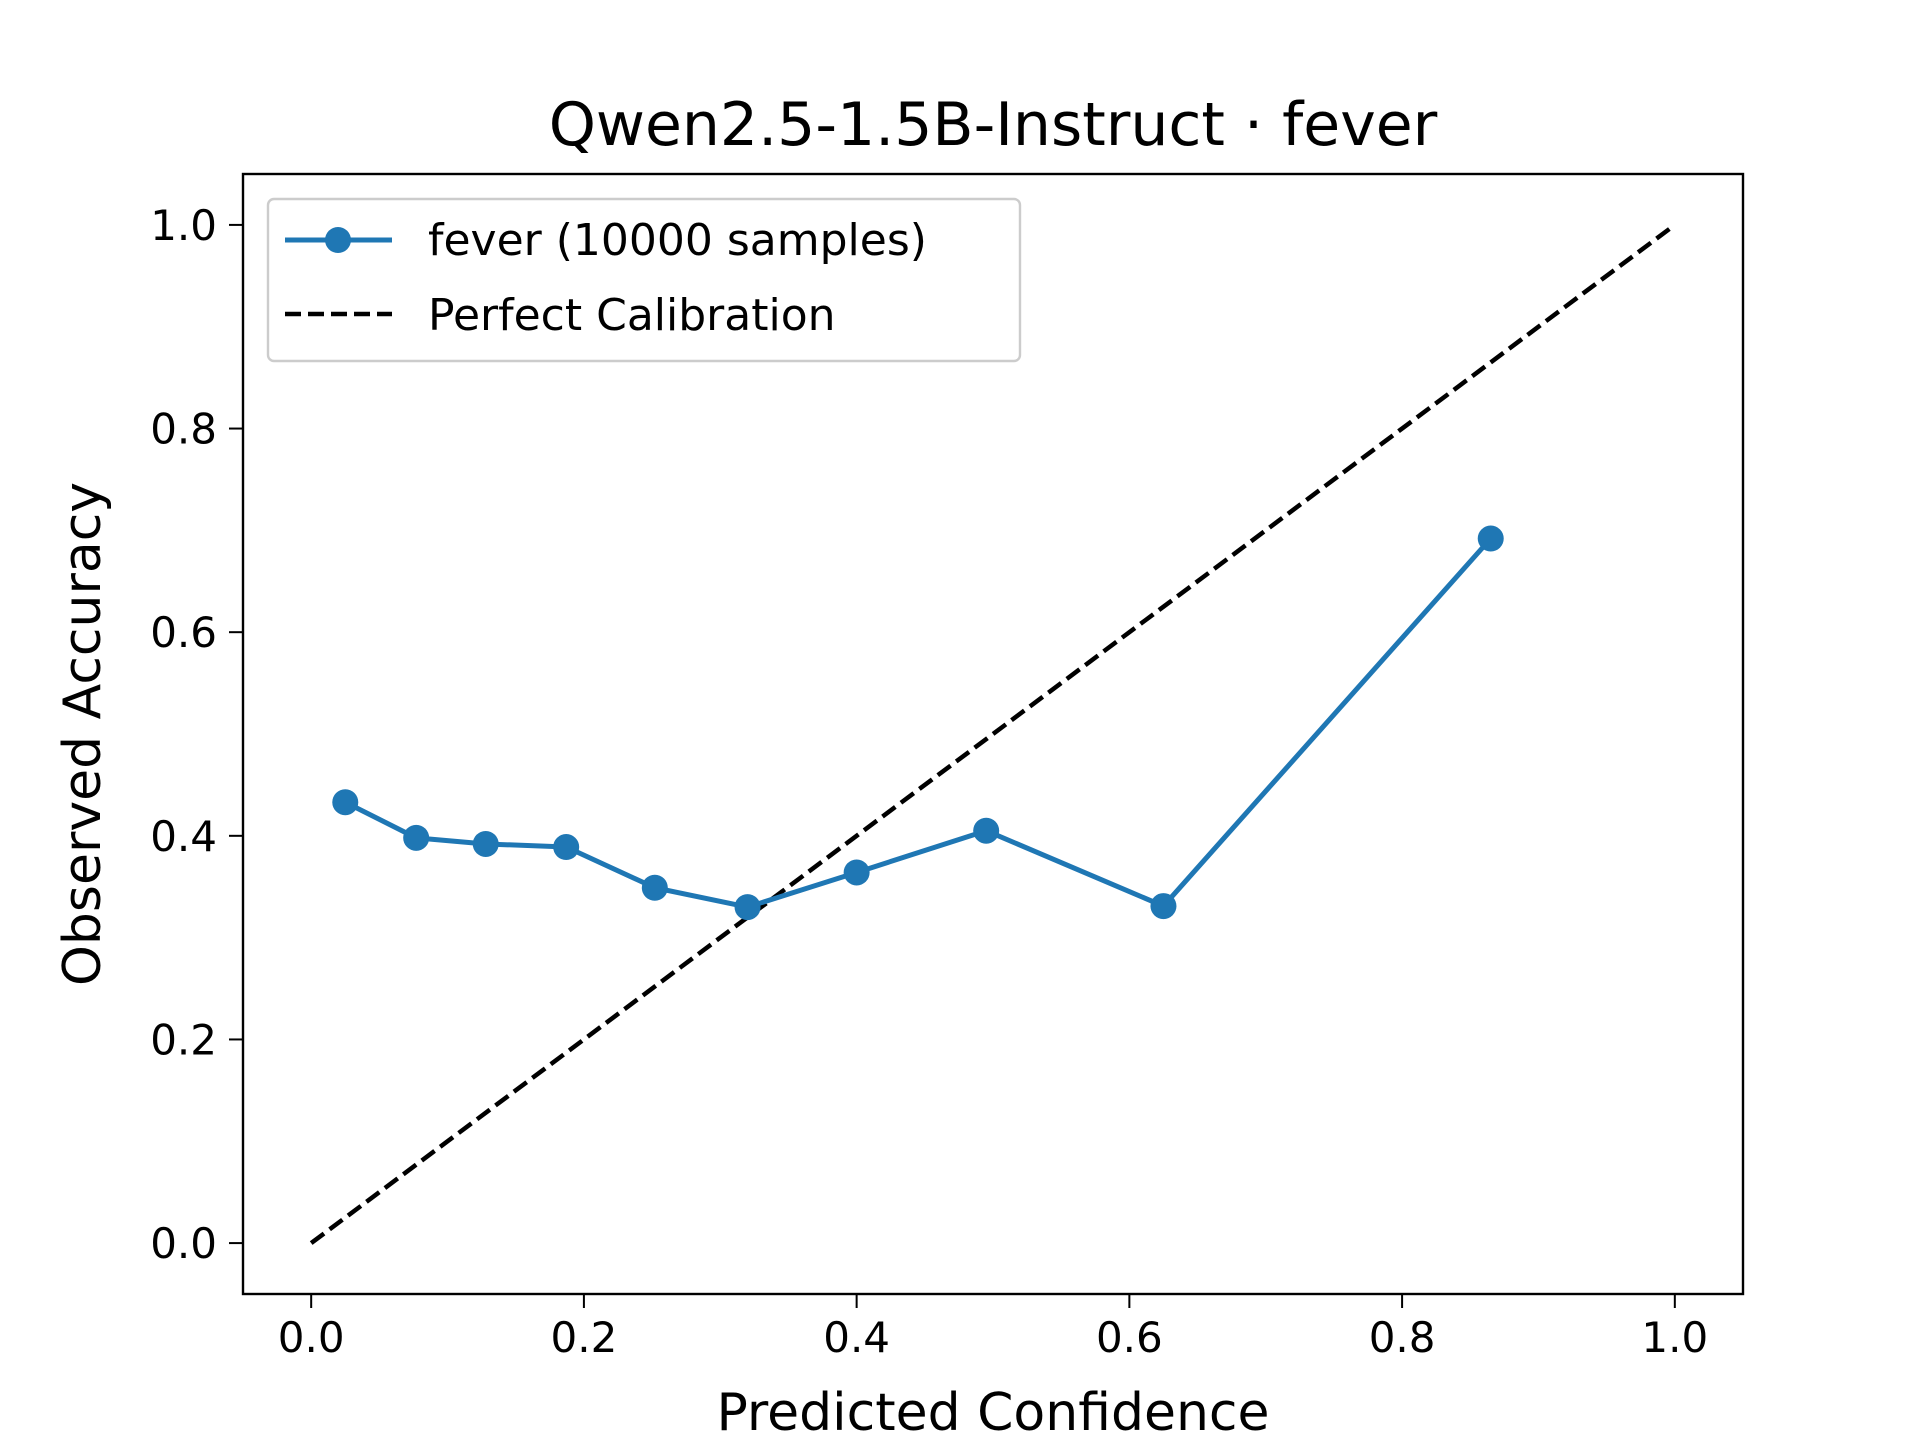  What do you see at coordinates (183, 1039) in the screenshot?
I see `y-tick-label: 0.2` at bounding box center [183, 1039].